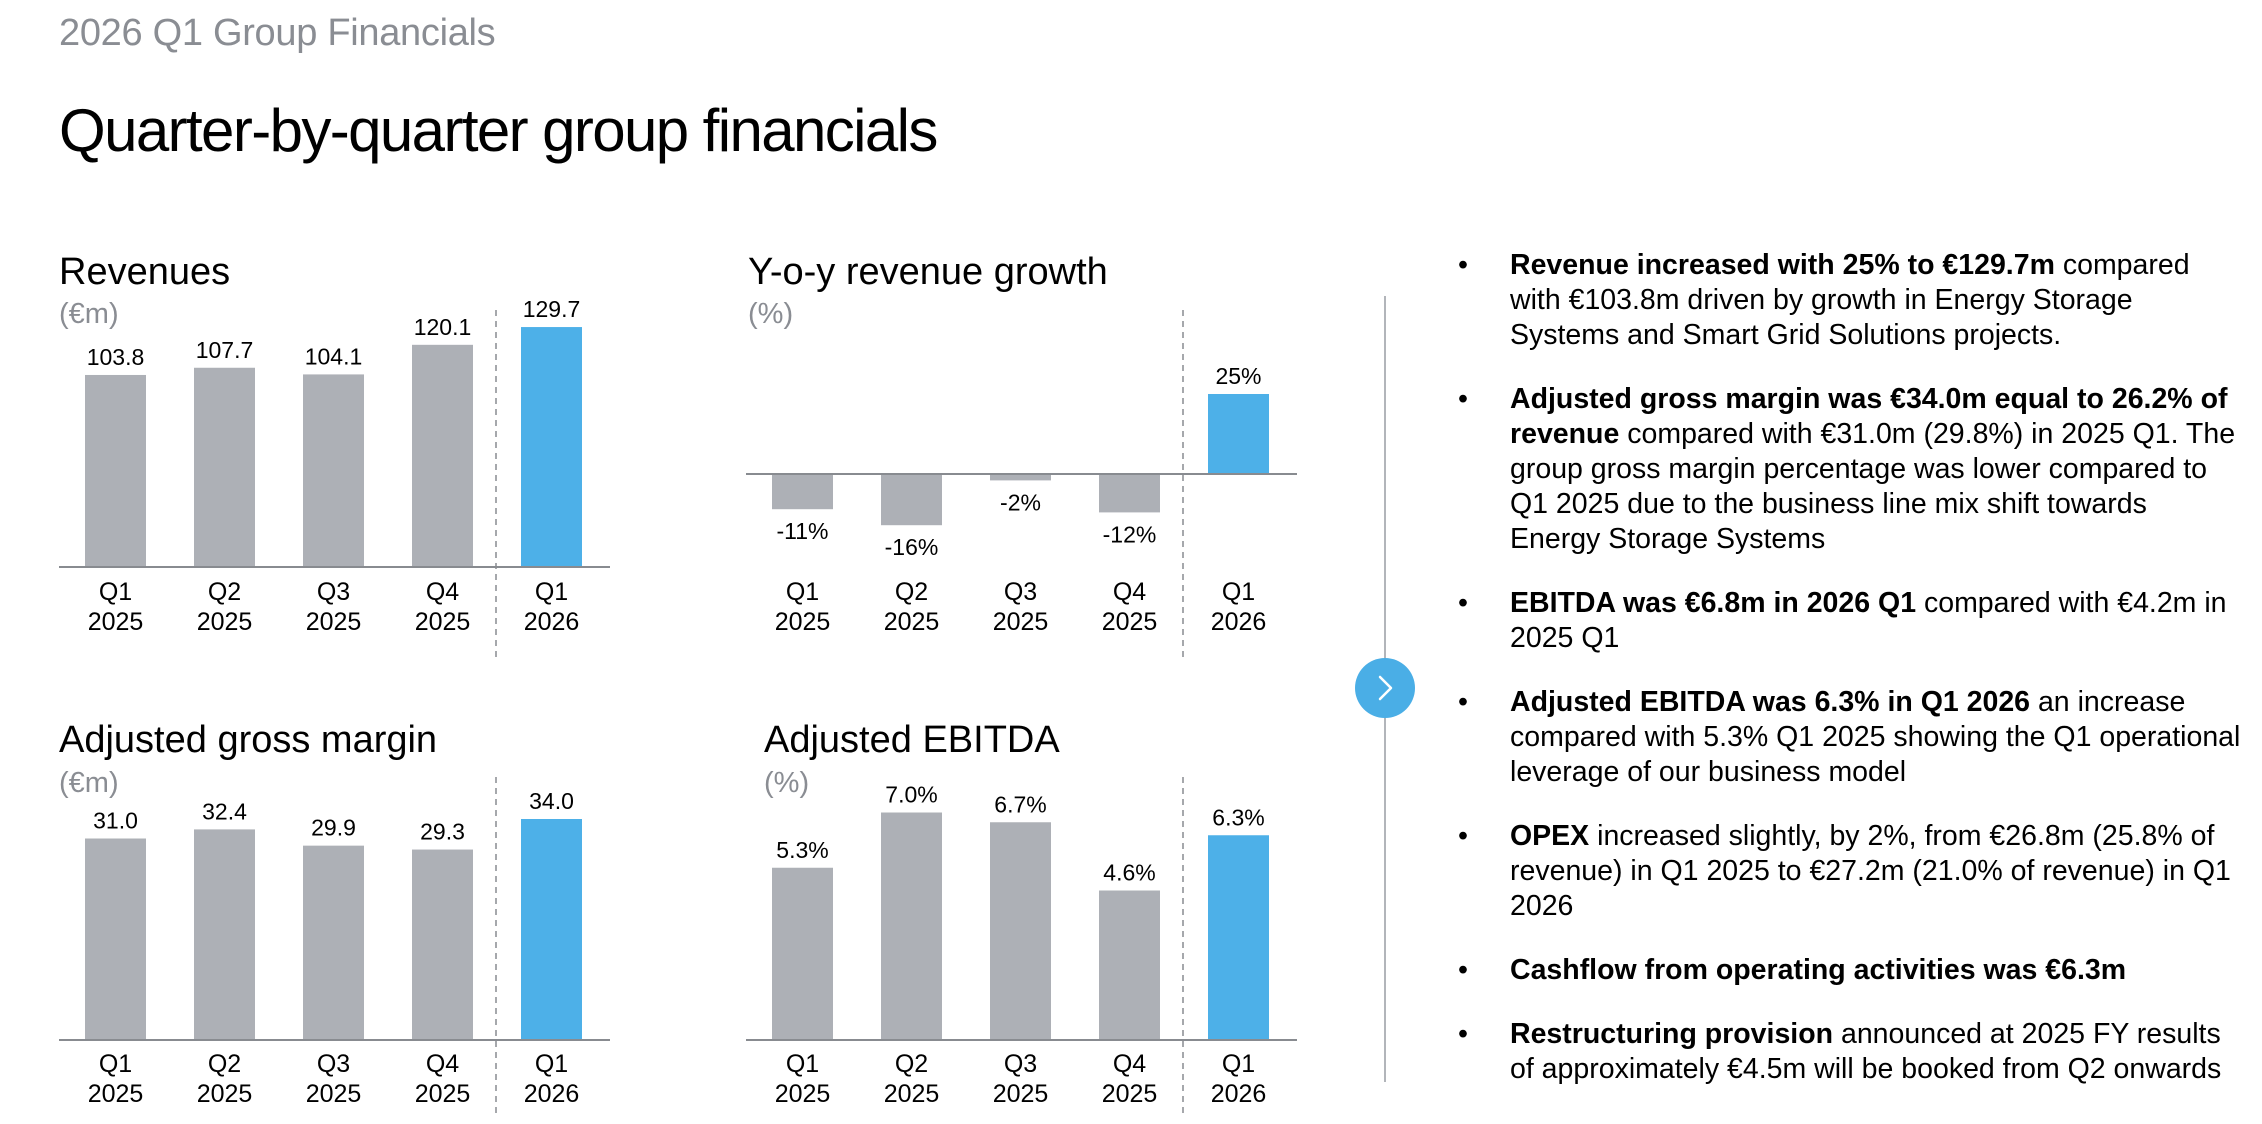  I want to click on x-tick-line: Q4, so click(1129, 592).